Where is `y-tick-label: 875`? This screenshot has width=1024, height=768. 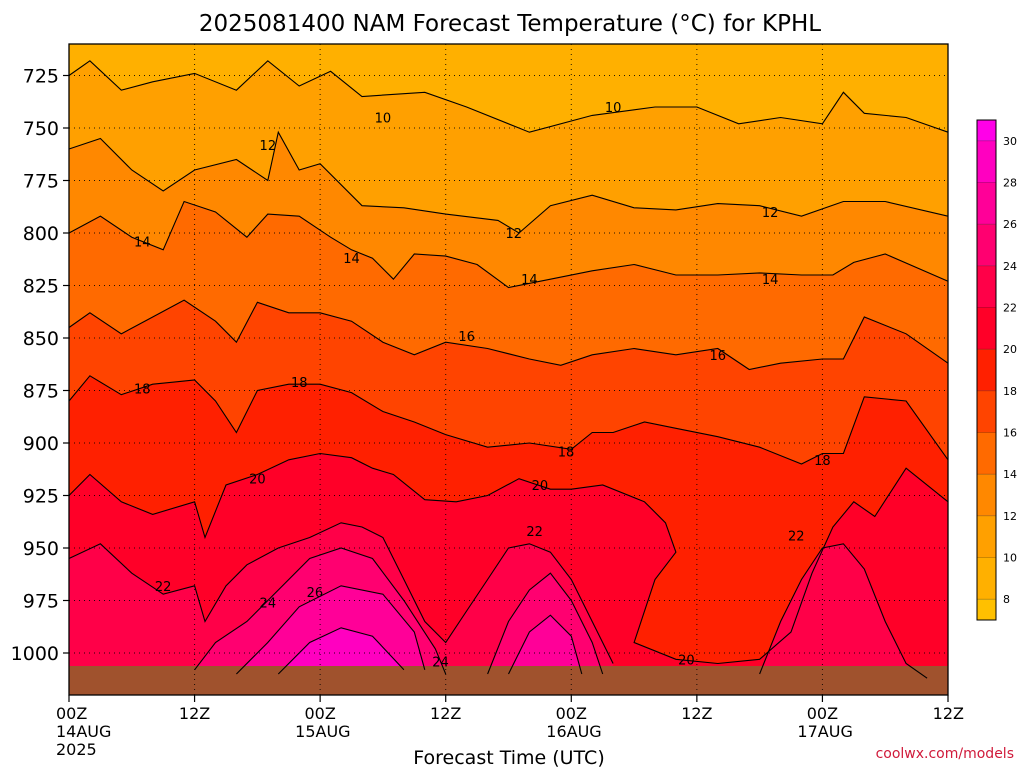 y-tick-label: 875 is located at coordinates (41, 392).